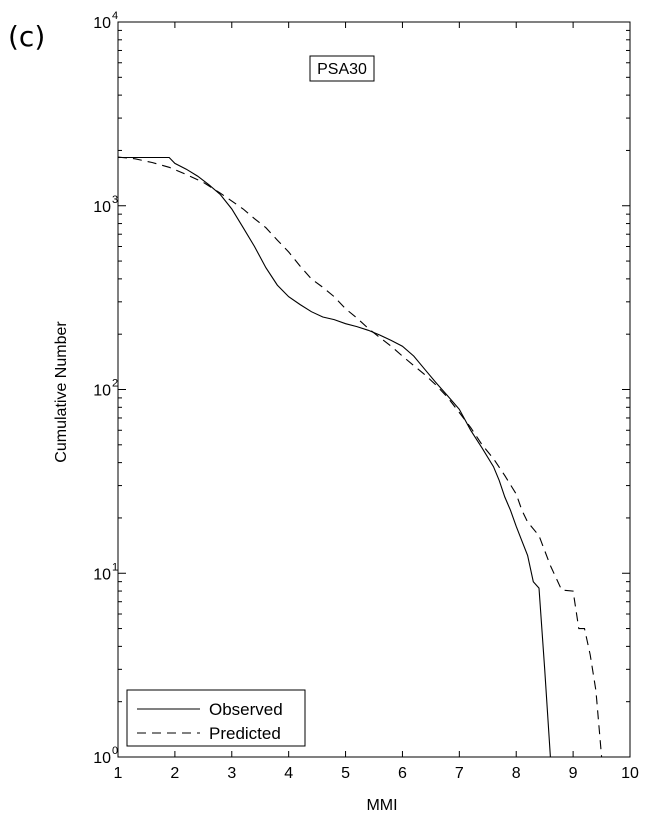 The width and height of the screenshot is (654, 818). Describe the element at coordinates (174, 773) in the screenshot. I see `x-tick-label: 2` at that location.